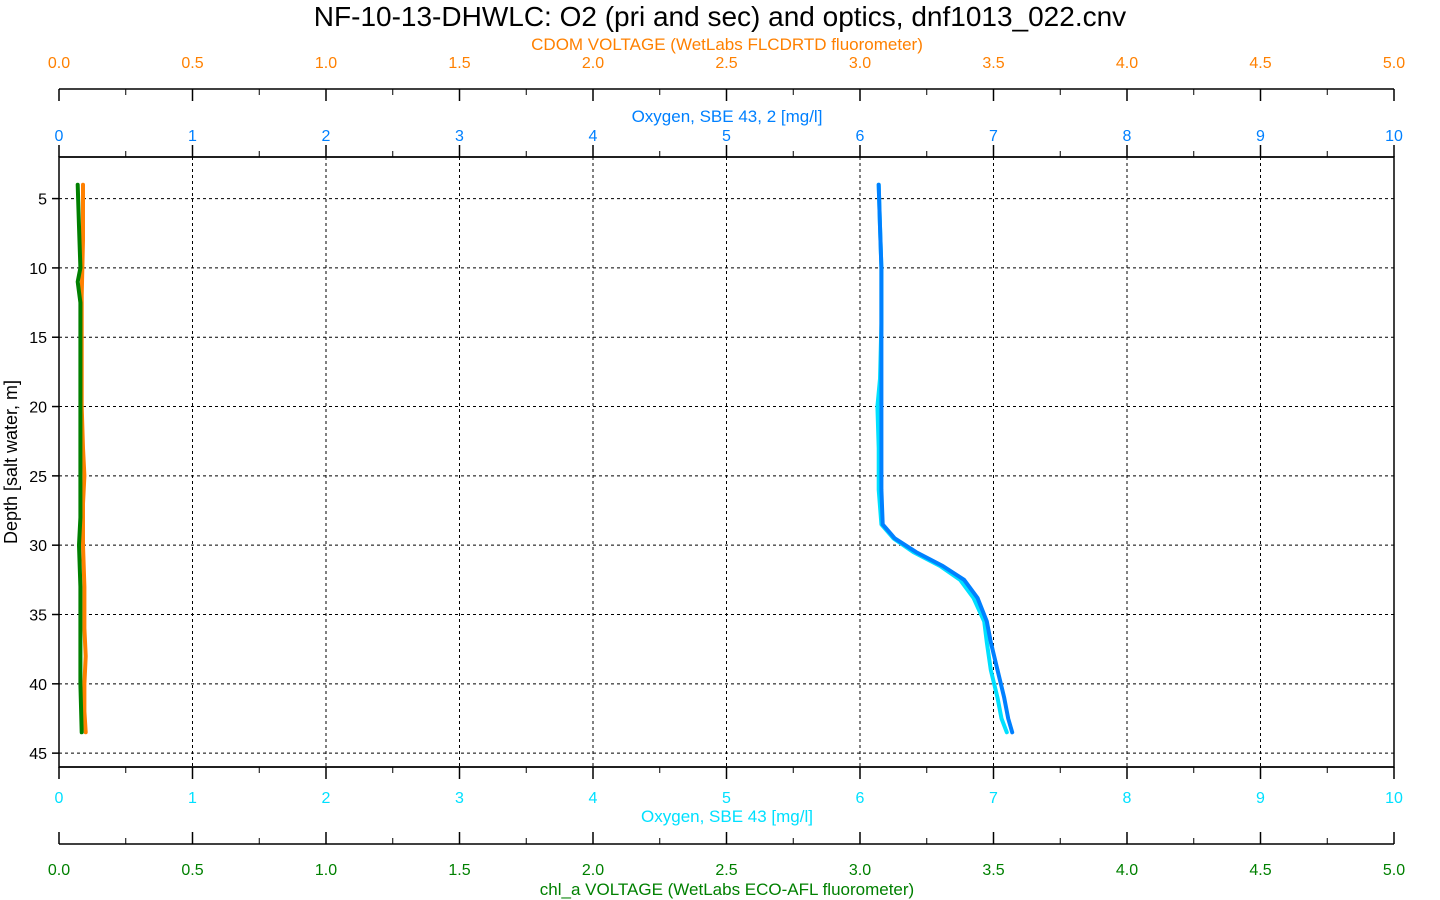  What do you see at coordinates (38, 546) in the screenshot?
I see `y-tick-label: 30` at bounding box center [38, 546].